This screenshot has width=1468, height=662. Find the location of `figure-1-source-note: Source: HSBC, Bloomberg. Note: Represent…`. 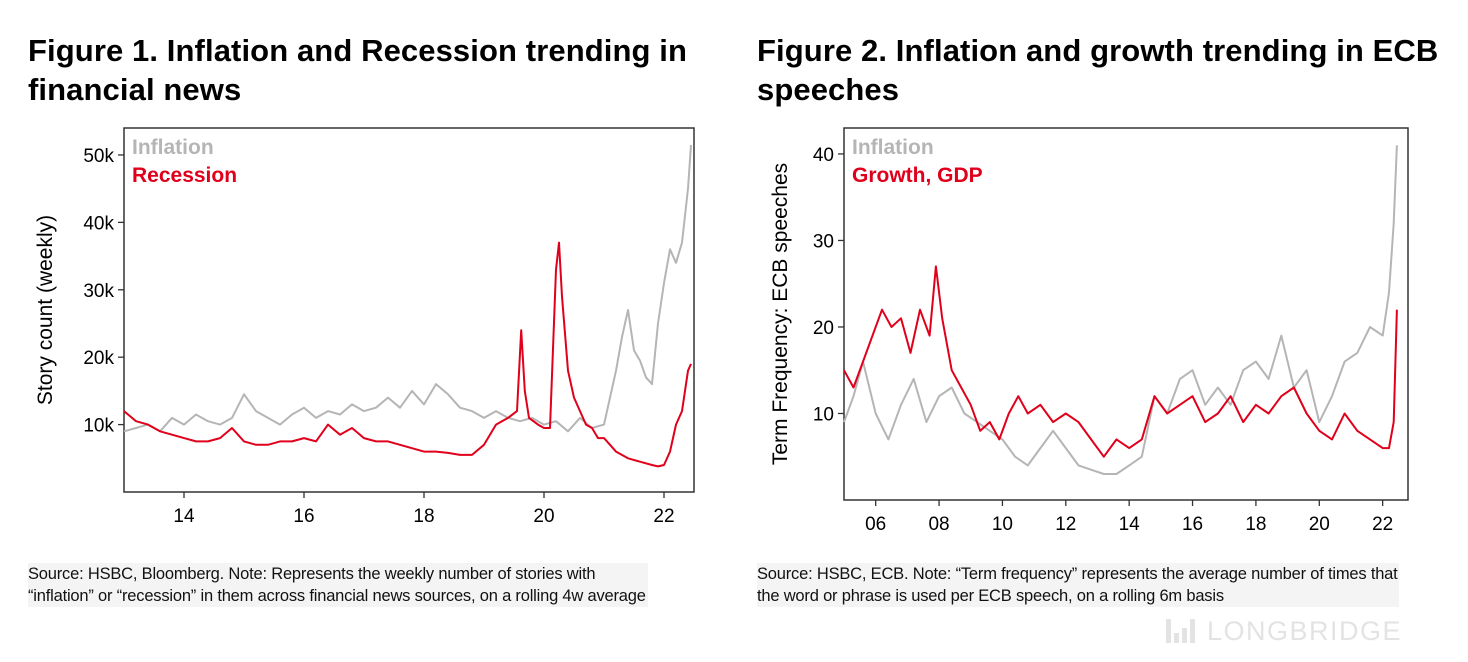

figure-1-source-note: Source: HSBC, Bloomberg. Note: Represent… is located at coordinates (338, 585).